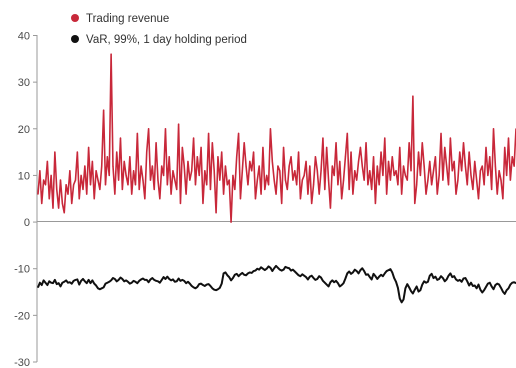 The height and width of the screenshot is (368, 516). What do you see at coordinates (22, 316) in the screenshot?
I see `y-tick-label: -20` at bounding box center [22, 316].